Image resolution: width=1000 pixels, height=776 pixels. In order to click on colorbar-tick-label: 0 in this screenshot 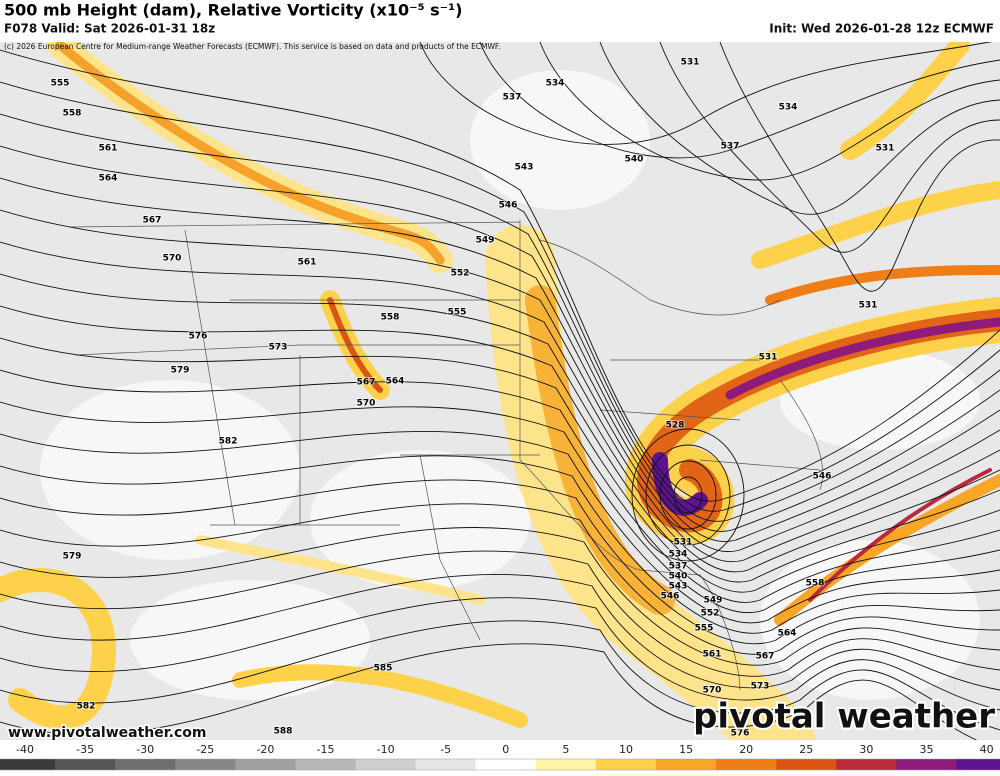, I will do `click(505, 749)`.